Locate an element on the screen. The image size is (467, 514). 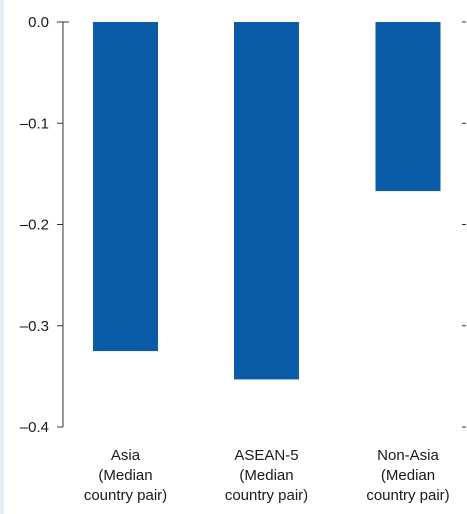
category-label-line: Asia is located at coordinates (126, 455).